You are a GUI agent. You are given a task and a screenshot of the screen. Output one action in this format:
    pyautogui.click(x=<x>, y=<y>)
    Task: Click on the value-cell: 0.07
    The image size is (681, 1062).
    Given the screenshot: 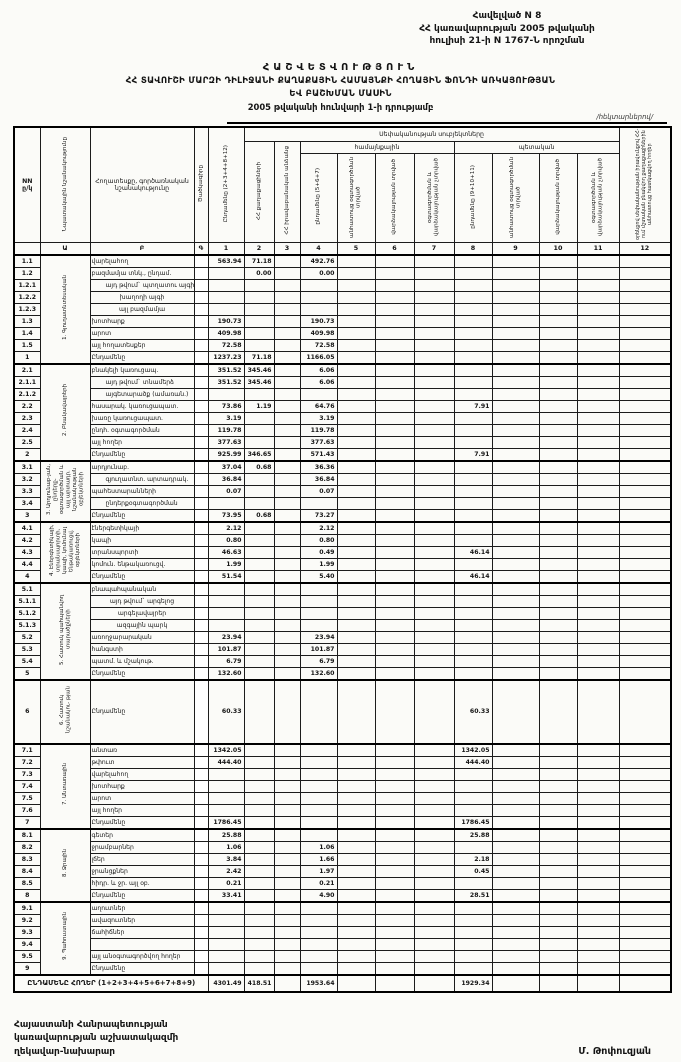 What is the action you would take?
    pyautogui.click(x=226, y=491)
    